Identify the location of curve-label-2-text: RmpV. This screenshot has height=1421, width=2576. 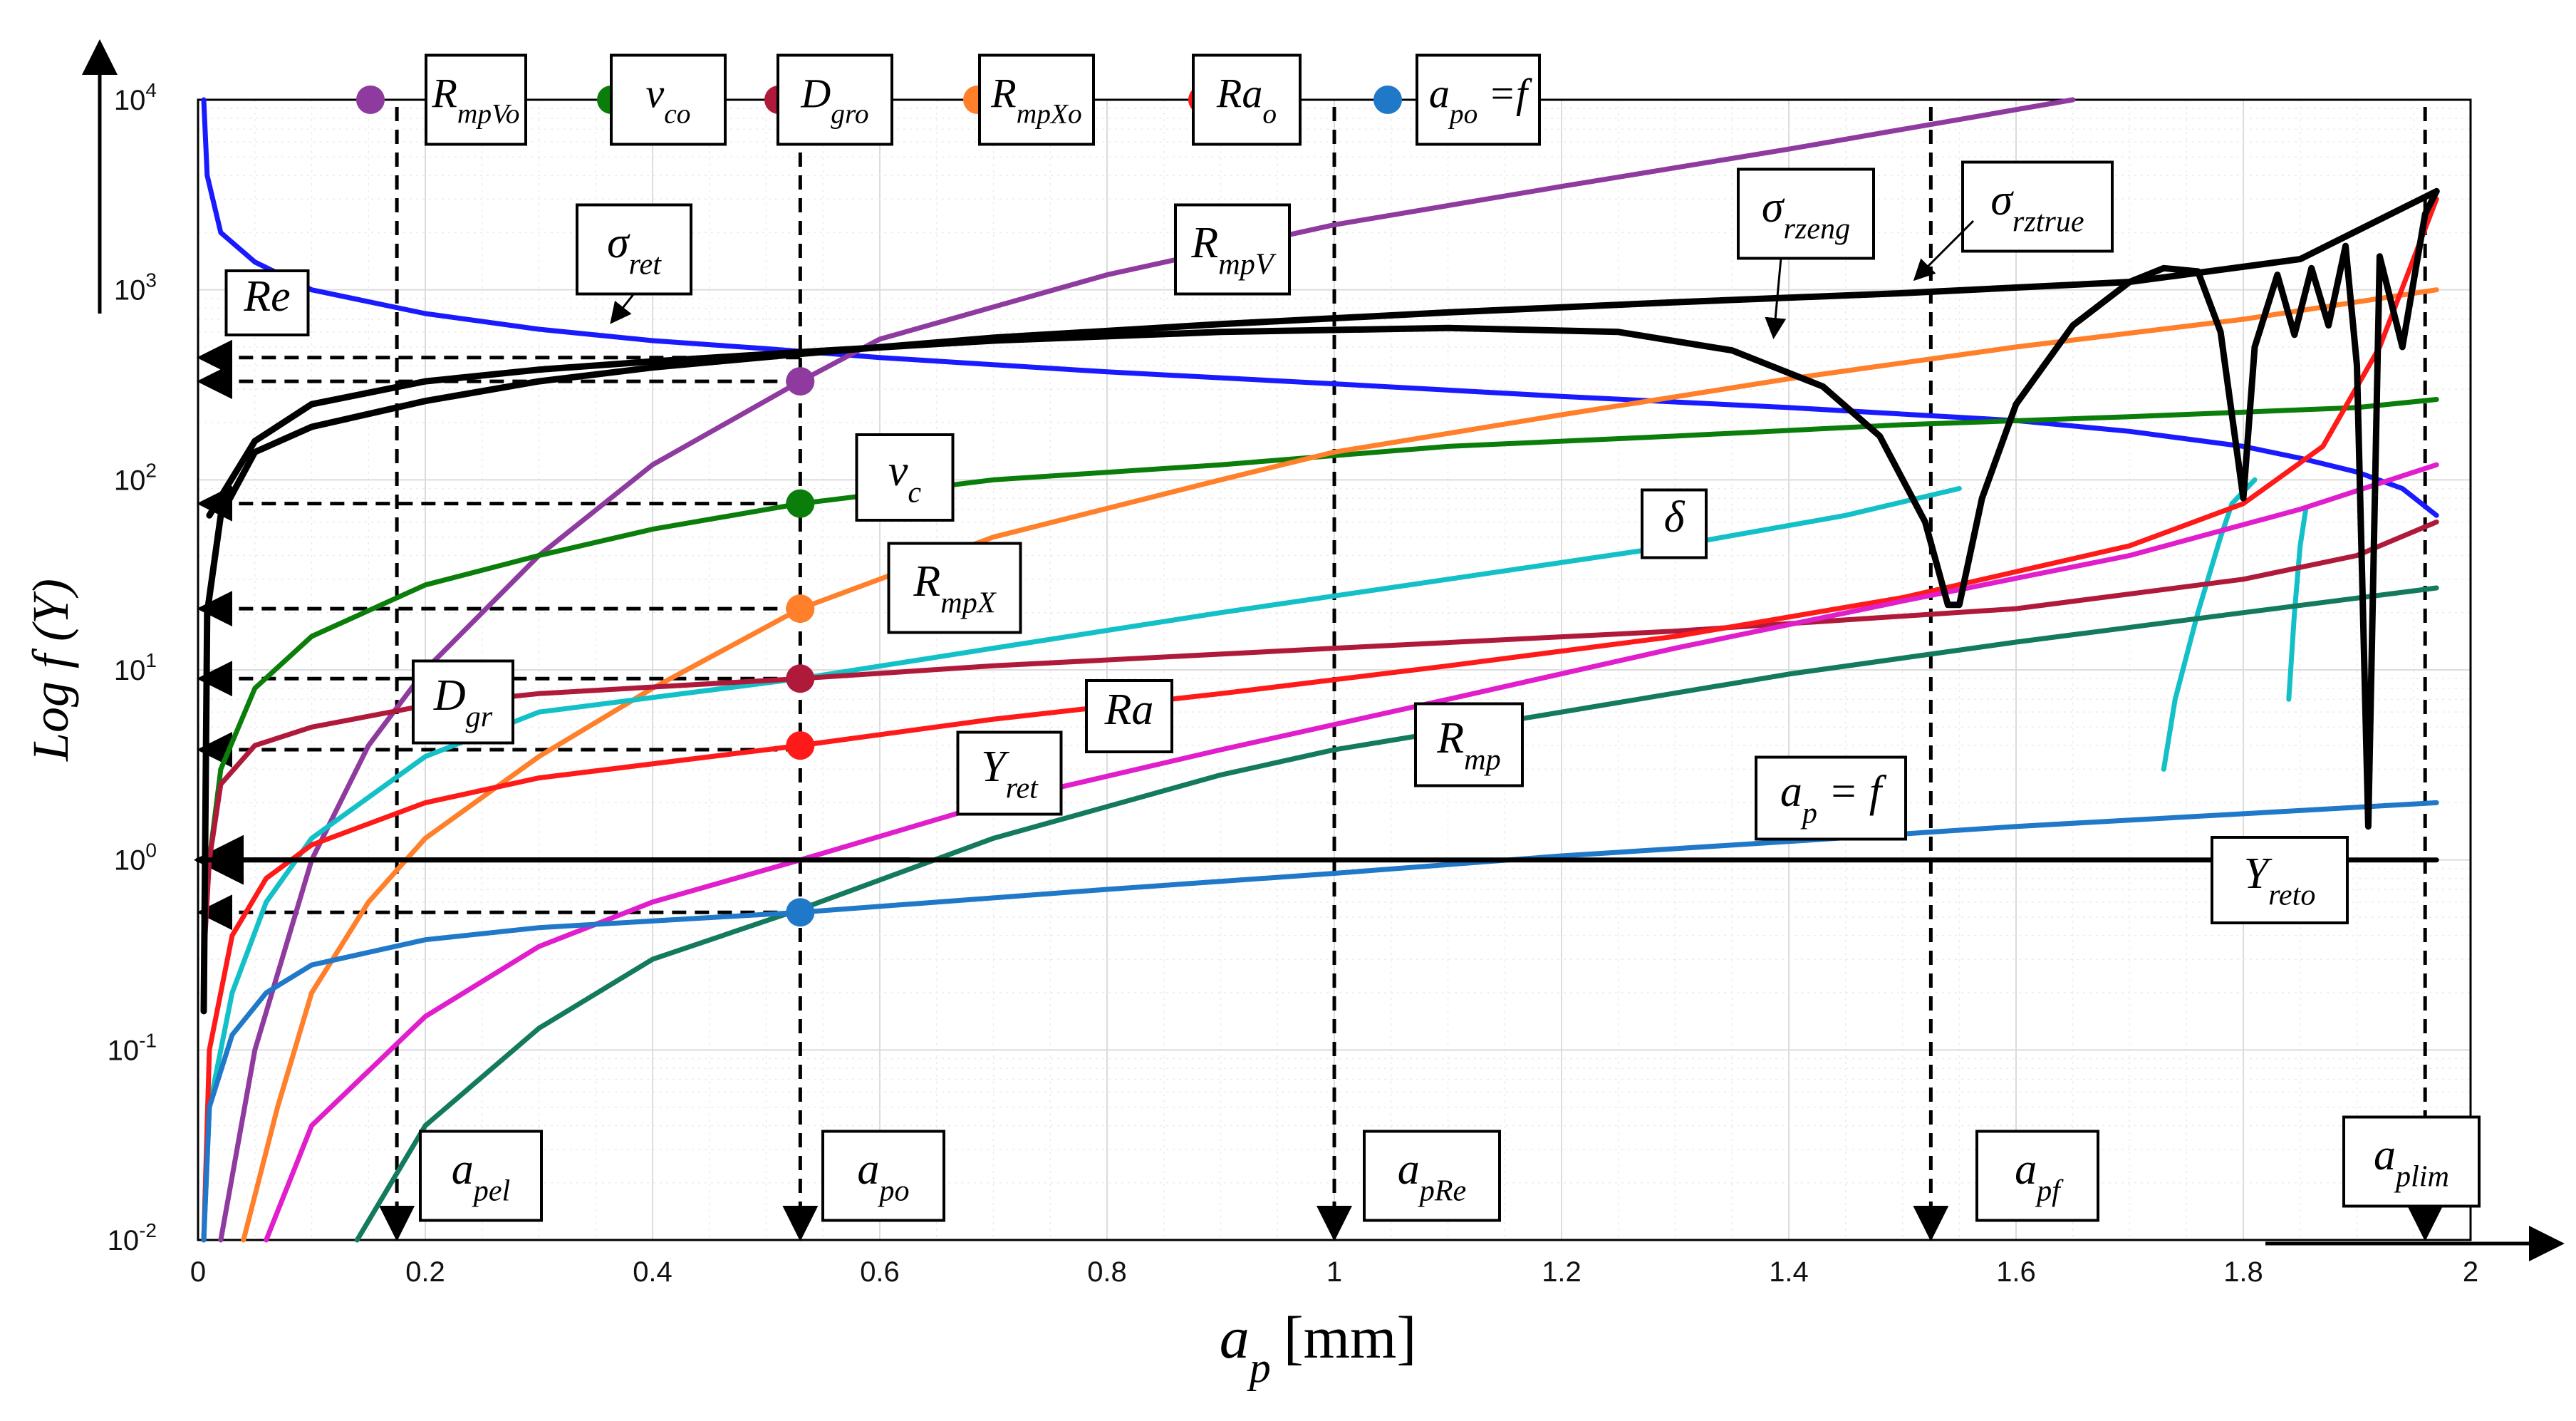
(1233, 250).